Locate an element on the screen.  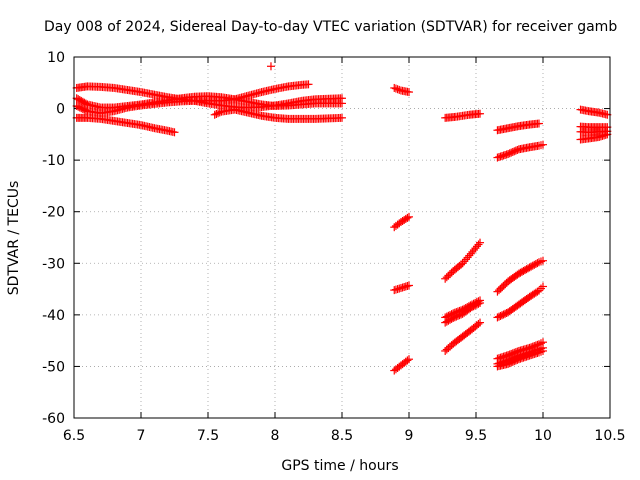
x-tick-label: 6.5 is located at coordinates (74, 436).